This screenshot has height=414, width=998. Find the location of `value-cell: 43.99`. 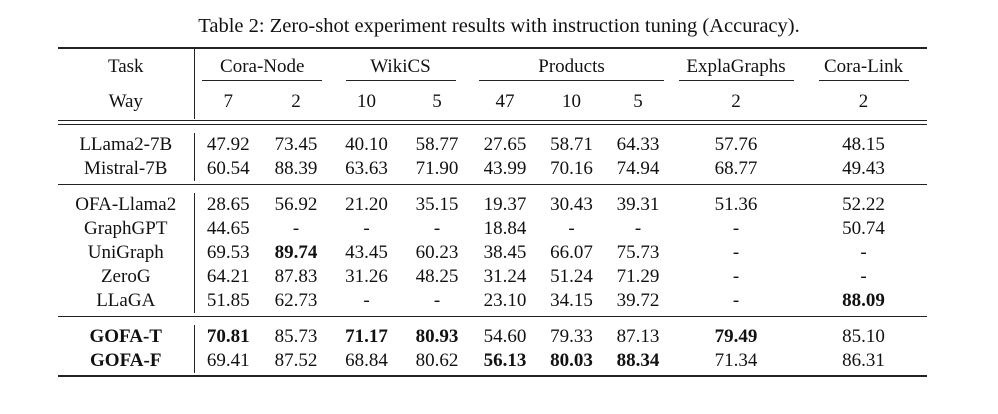

value-cell: 43.99 is located at coordinates (505, 168).